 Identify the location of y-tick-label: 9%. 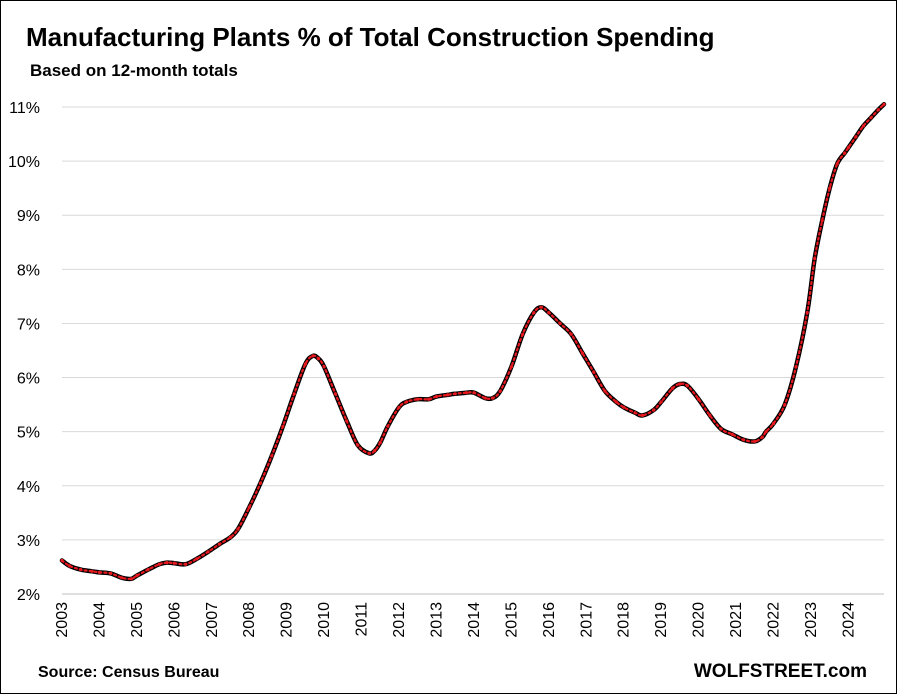
(28, 216).